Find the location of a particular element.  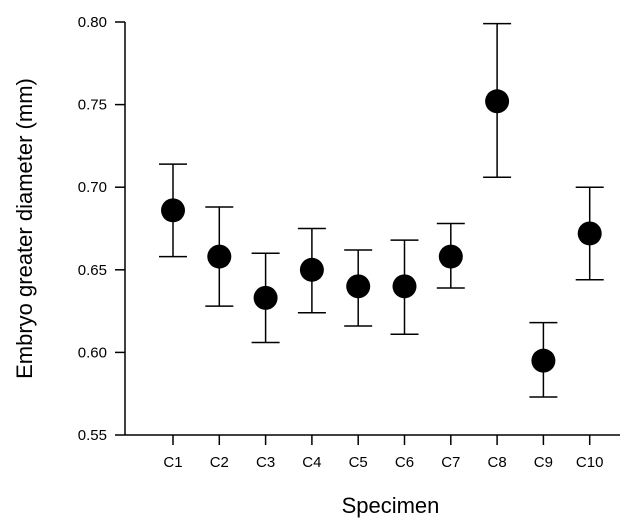

y-axis-title: Embryo greater diameter (mm) is located at coordinates (24, 228).